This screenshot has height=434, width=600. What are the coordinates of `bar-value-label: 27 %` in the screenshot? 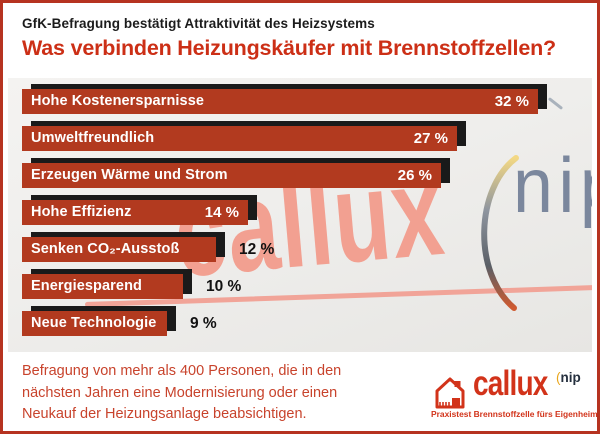 It's located at (430, 138).